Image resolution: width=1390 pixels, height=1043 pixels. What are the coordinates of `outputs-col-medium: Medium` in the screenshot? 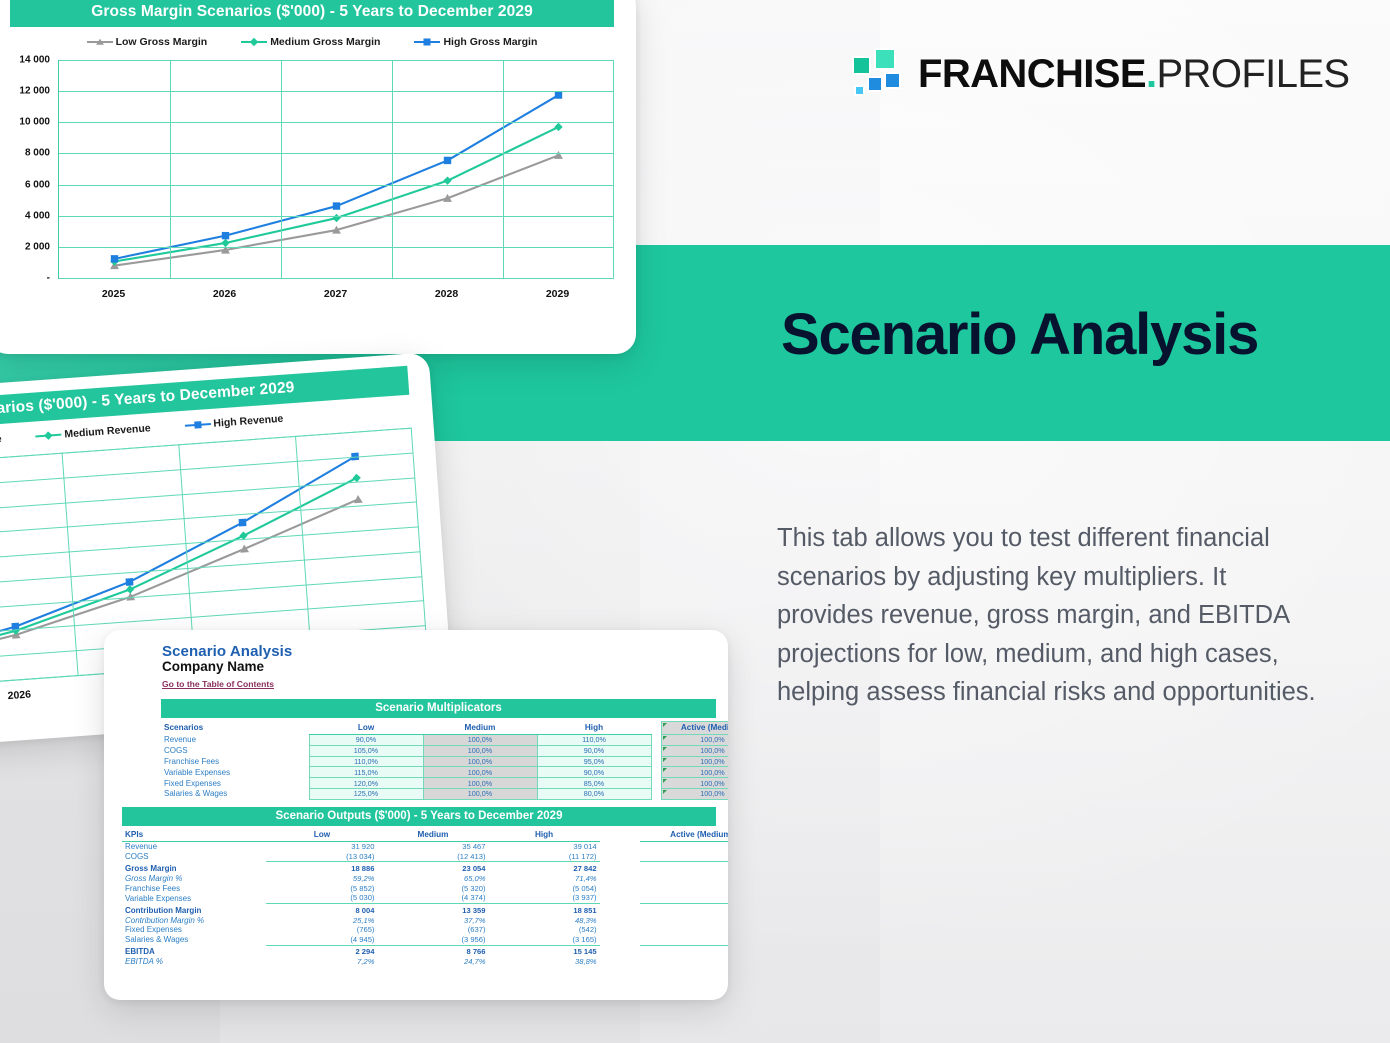 It's located at (433, 835).